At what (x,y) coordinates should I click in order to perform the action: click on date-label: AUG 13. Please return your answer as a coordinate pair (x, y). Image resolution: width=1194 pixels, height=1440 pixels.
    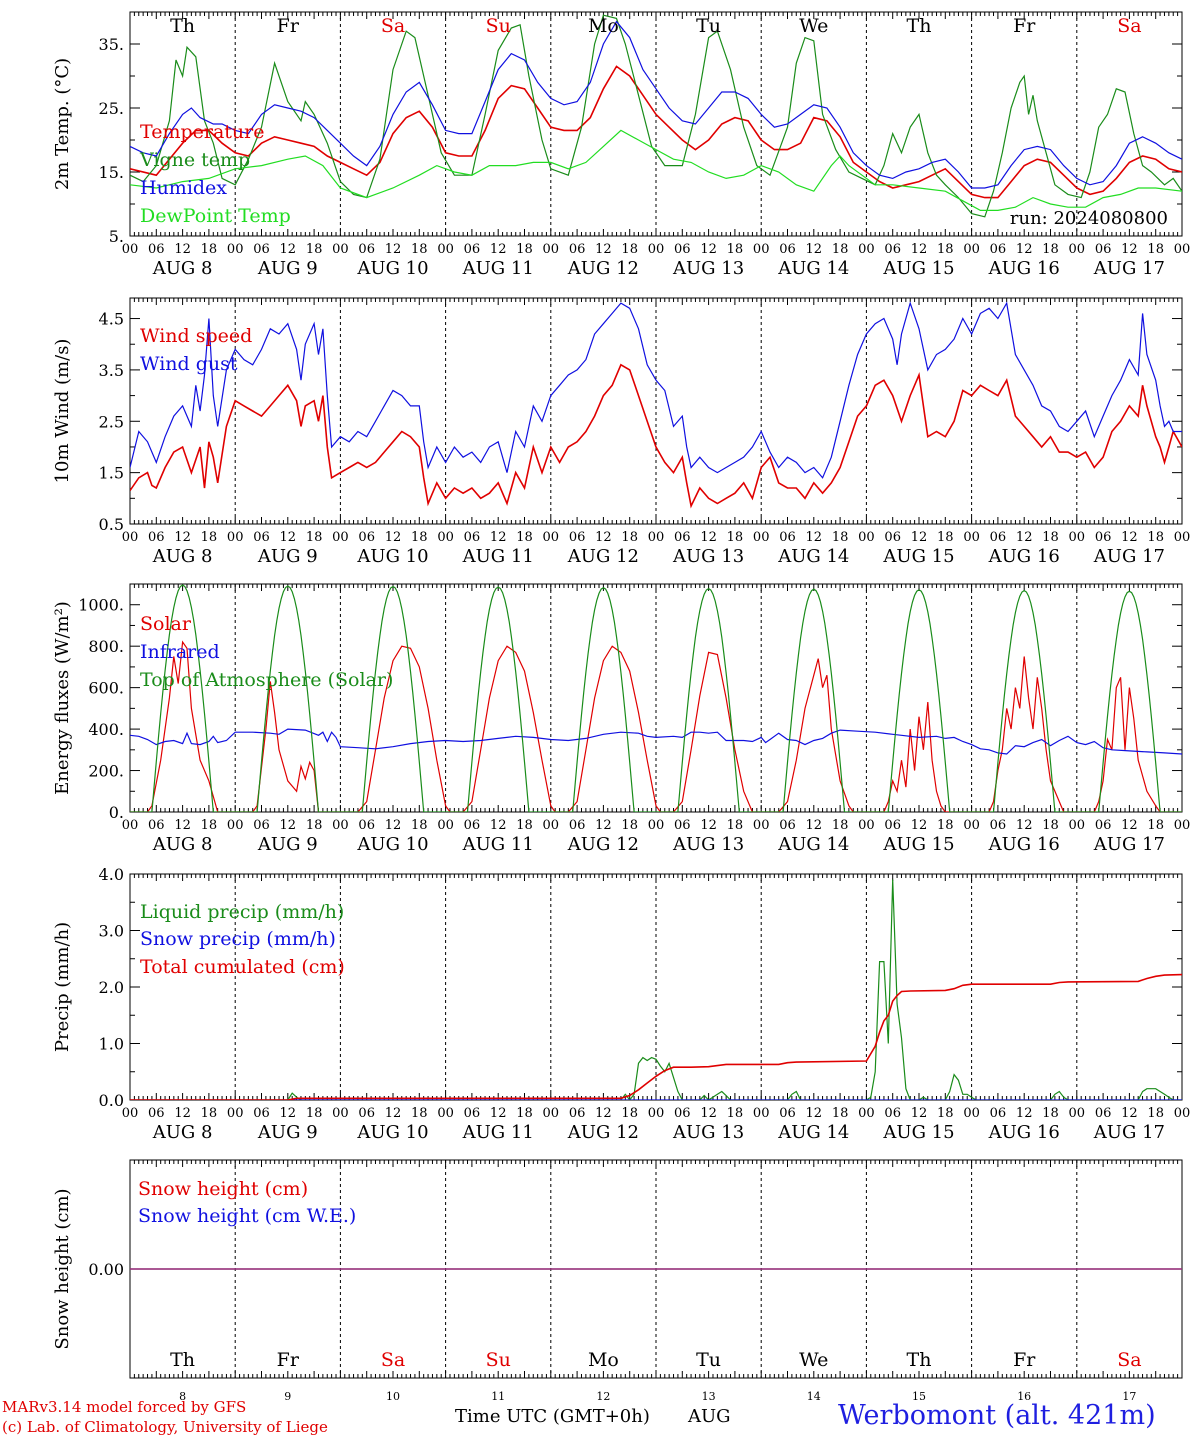
    Looking at the image, I should click on (708, 1132).